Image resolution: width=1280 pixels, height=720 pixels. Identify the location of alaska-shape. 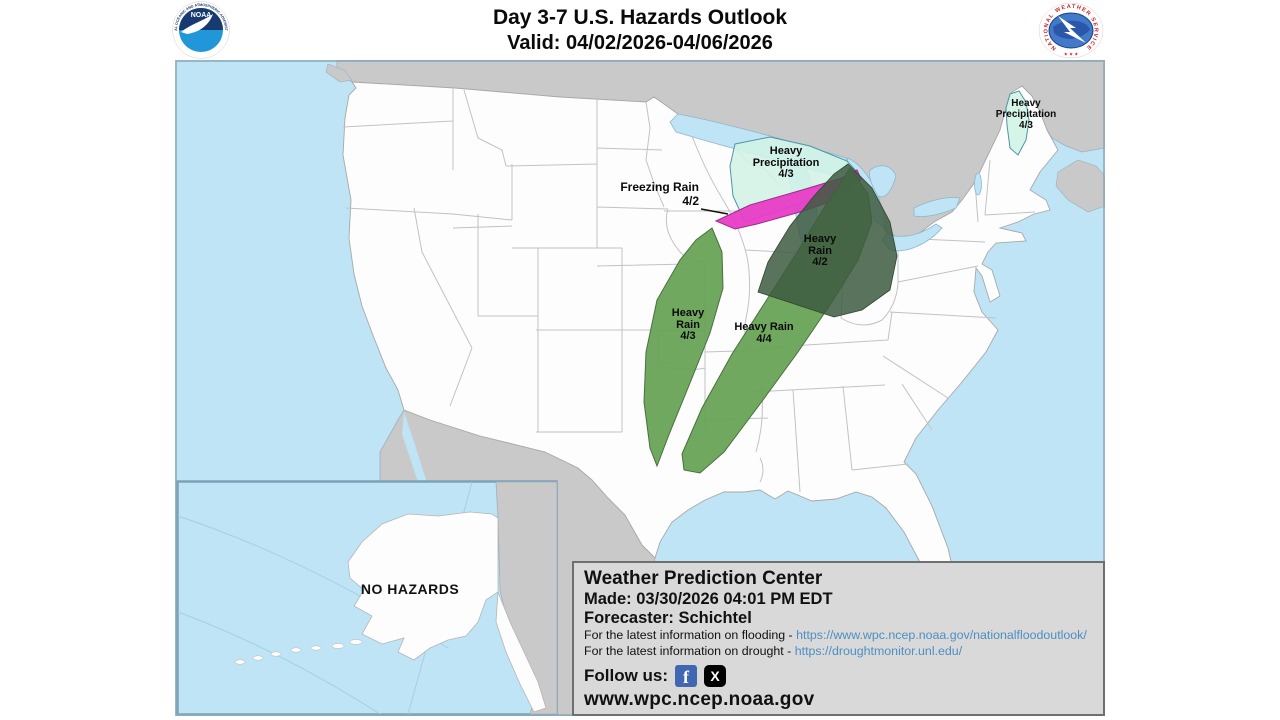
(423, 586).